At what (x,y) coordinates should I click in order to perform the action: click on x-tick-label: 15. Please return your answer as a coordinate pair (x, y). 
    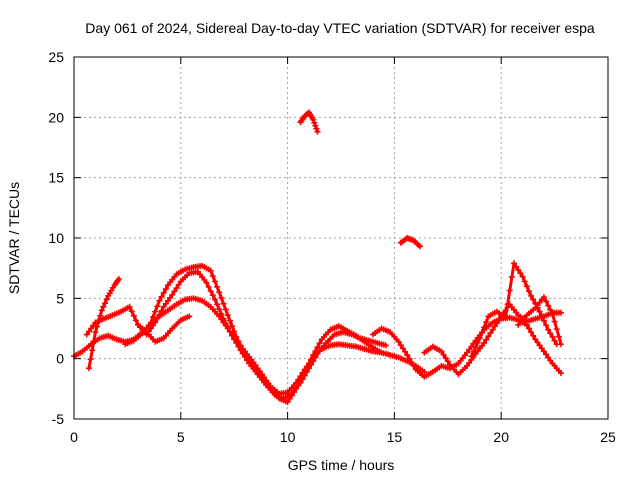
    Looking at the image, I should click on (395, 437).